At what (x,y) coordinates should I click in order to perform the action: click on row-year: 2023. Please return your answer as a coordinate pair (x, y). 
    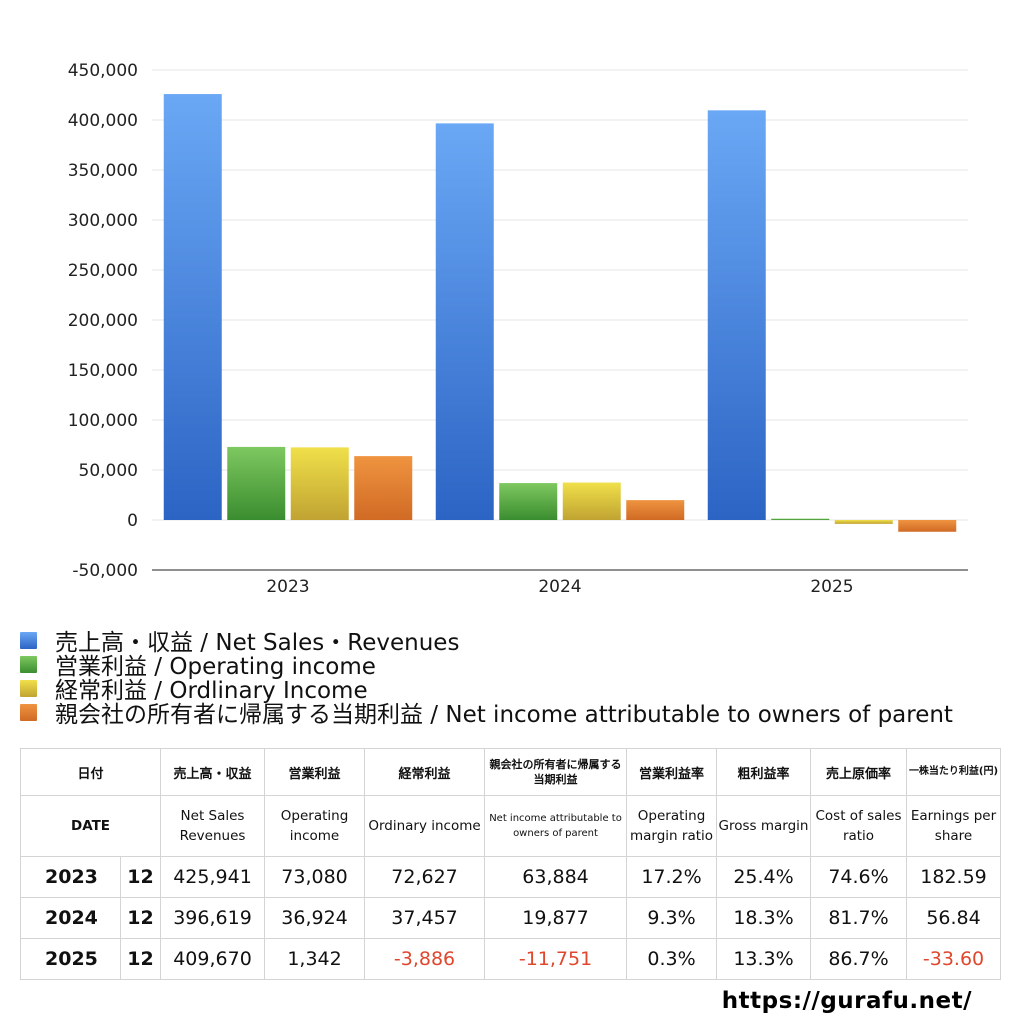
    Looking at the image, I should click on (70, 877).